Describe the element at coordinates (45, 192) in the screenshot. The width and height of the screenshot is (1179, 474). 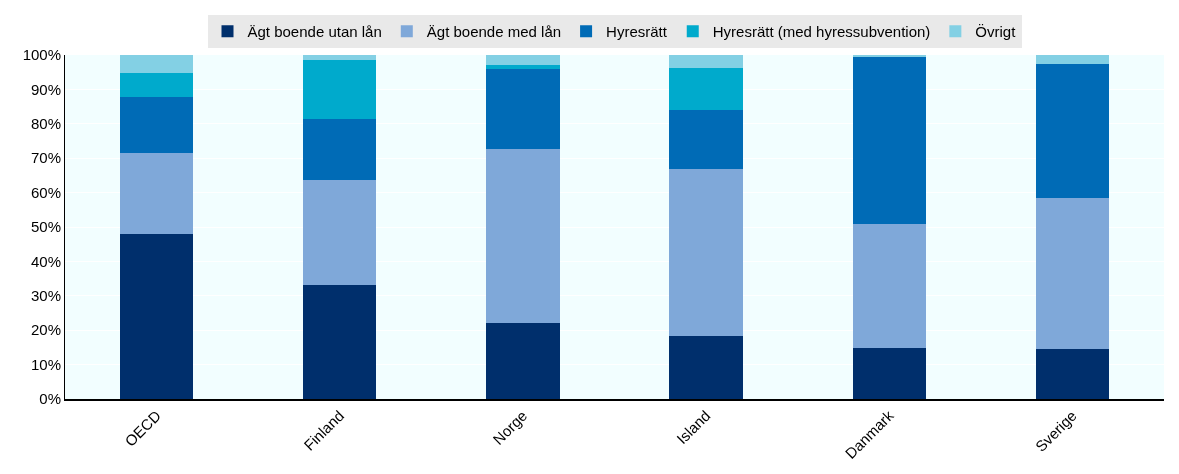
I see `y-tick-label: 60%` at that location.